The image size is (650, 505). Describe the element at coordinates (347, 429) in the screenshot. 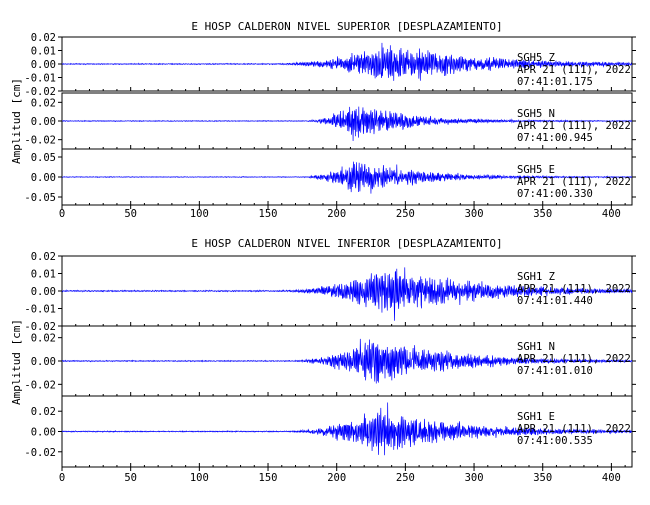

I see `waveform-trace-g1-c2` at that location.